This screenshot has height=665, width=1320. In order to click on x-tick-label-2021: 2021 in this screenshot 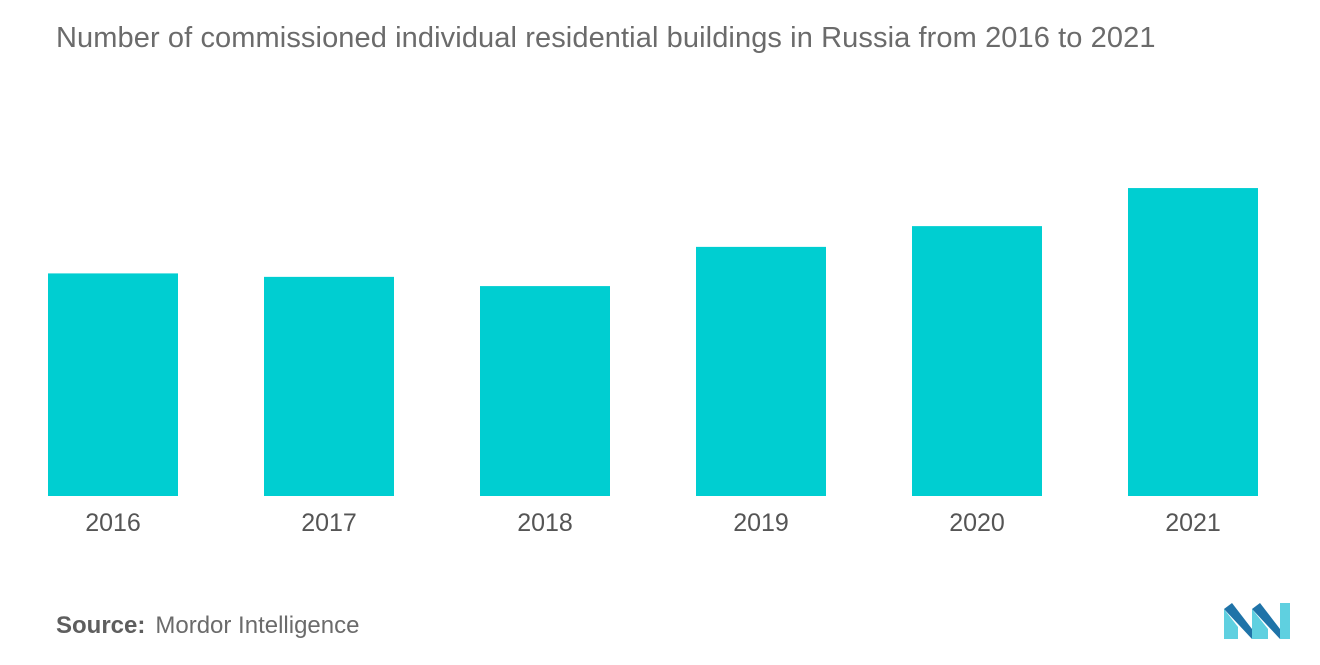, I will do `click(1193, 523)`.